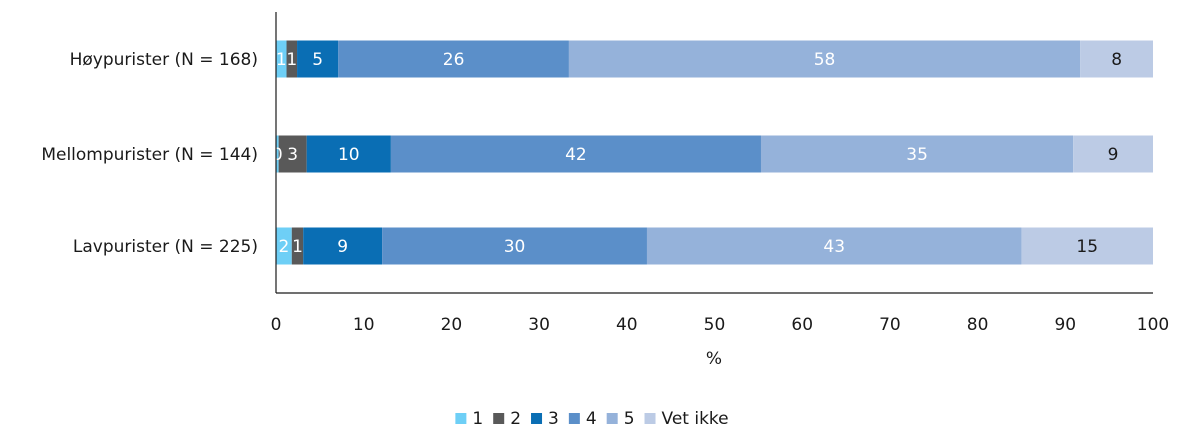  What do you see at coordinates (978, 325) in the screenshot?
I see `x-tick-label: 80` at bounding box center [978, 325].